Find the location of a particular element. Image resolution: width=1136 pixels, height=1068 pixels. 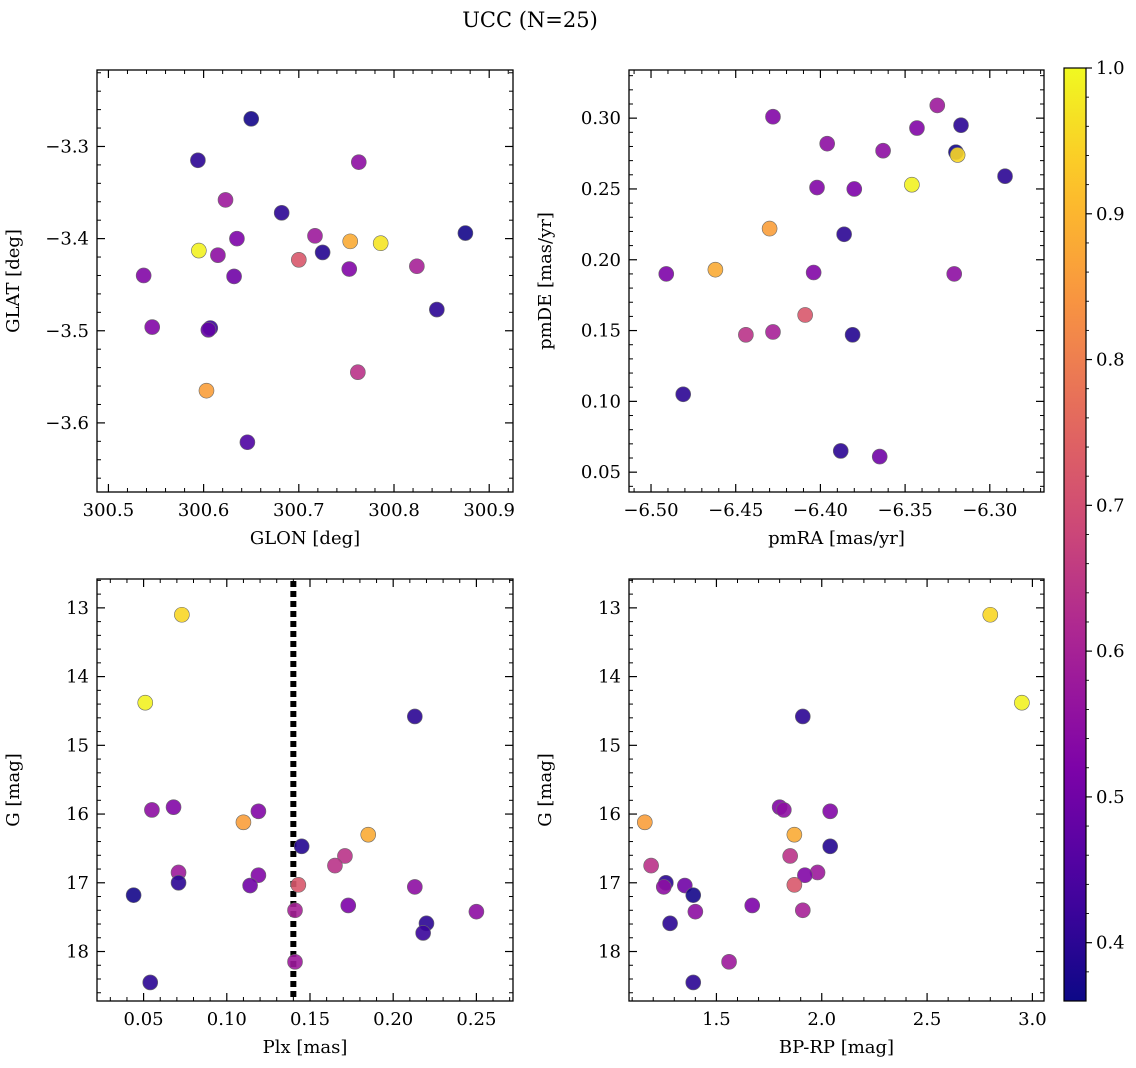

colorbar-tick-label: 0.9 is located at coordinates (1110, 214).